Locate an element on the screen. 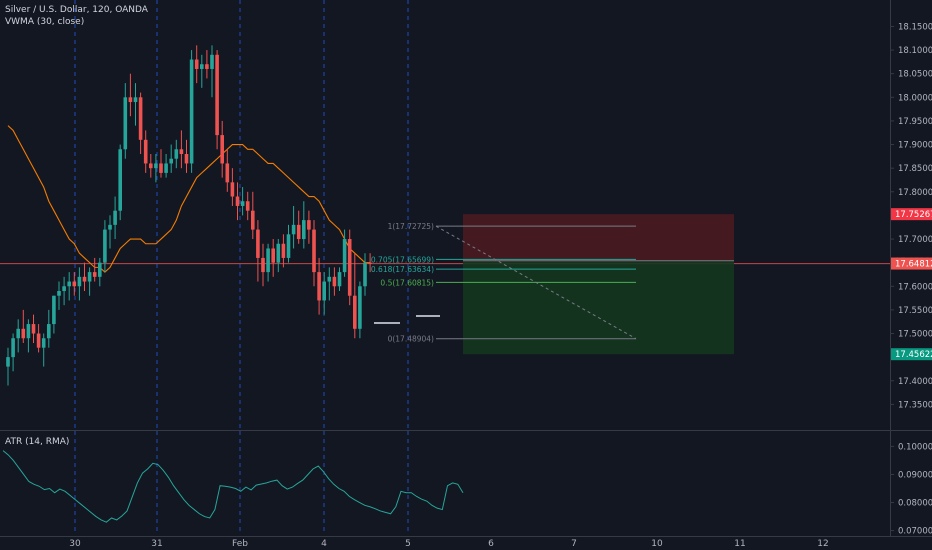  x-tick-label: 12 is located at coordinates (822, 544).